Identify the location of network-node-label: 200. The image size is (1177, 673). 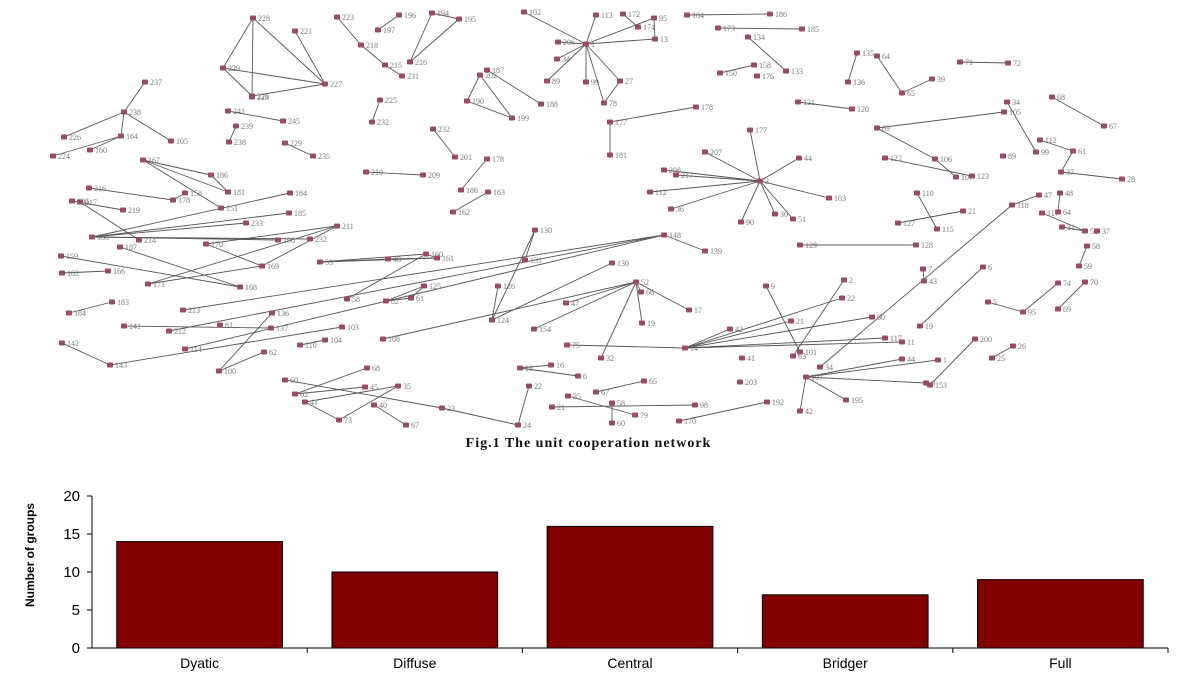
(986, 339).